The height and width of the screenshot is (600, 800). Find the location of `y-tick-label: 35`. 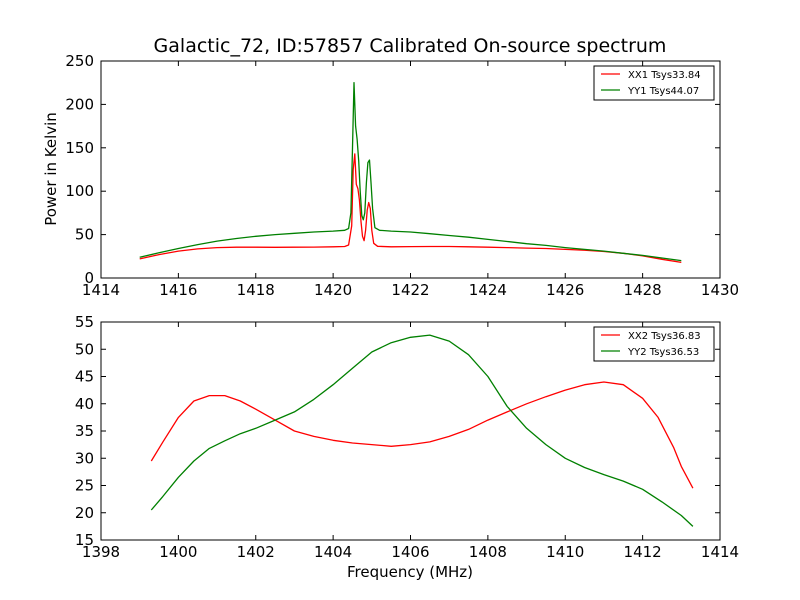

y-tick-label: 35 is located at coordinates (84, 431).